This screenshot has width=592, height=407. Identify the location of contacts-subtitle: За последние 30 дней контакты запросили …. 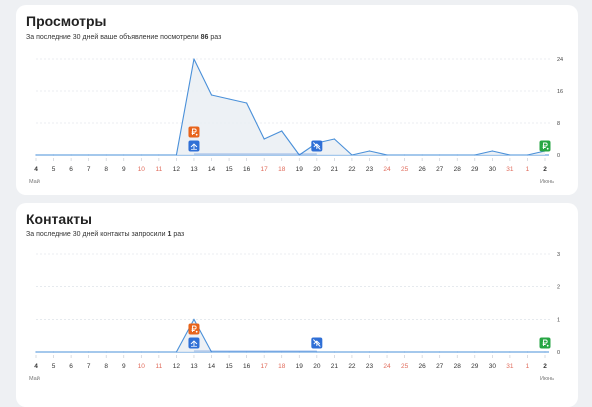
(105, 234).